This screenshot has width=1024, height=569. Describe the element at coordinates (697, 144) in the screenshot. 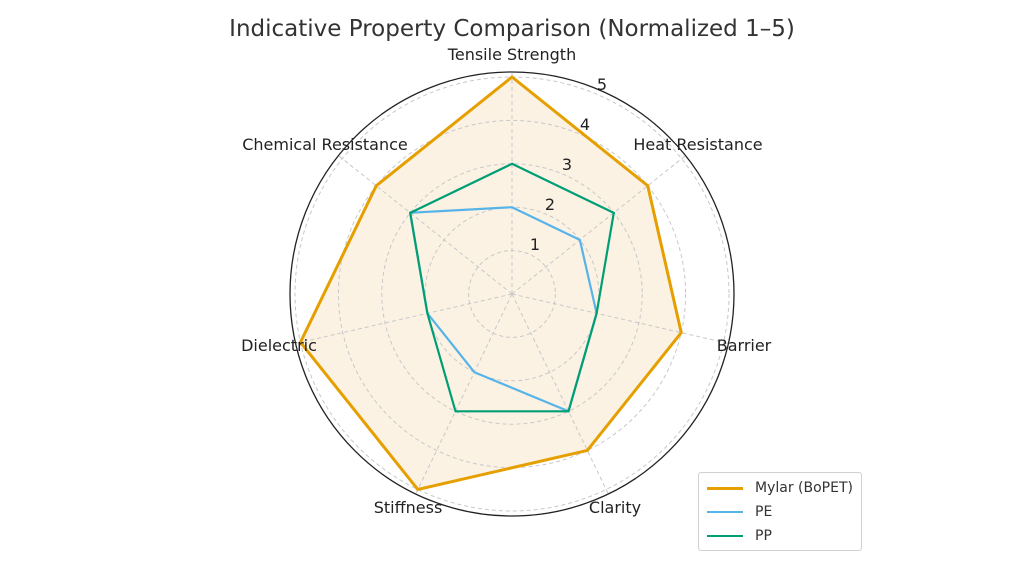

I see `axis-label-heat-resistance: Heat Resistance` at that location.